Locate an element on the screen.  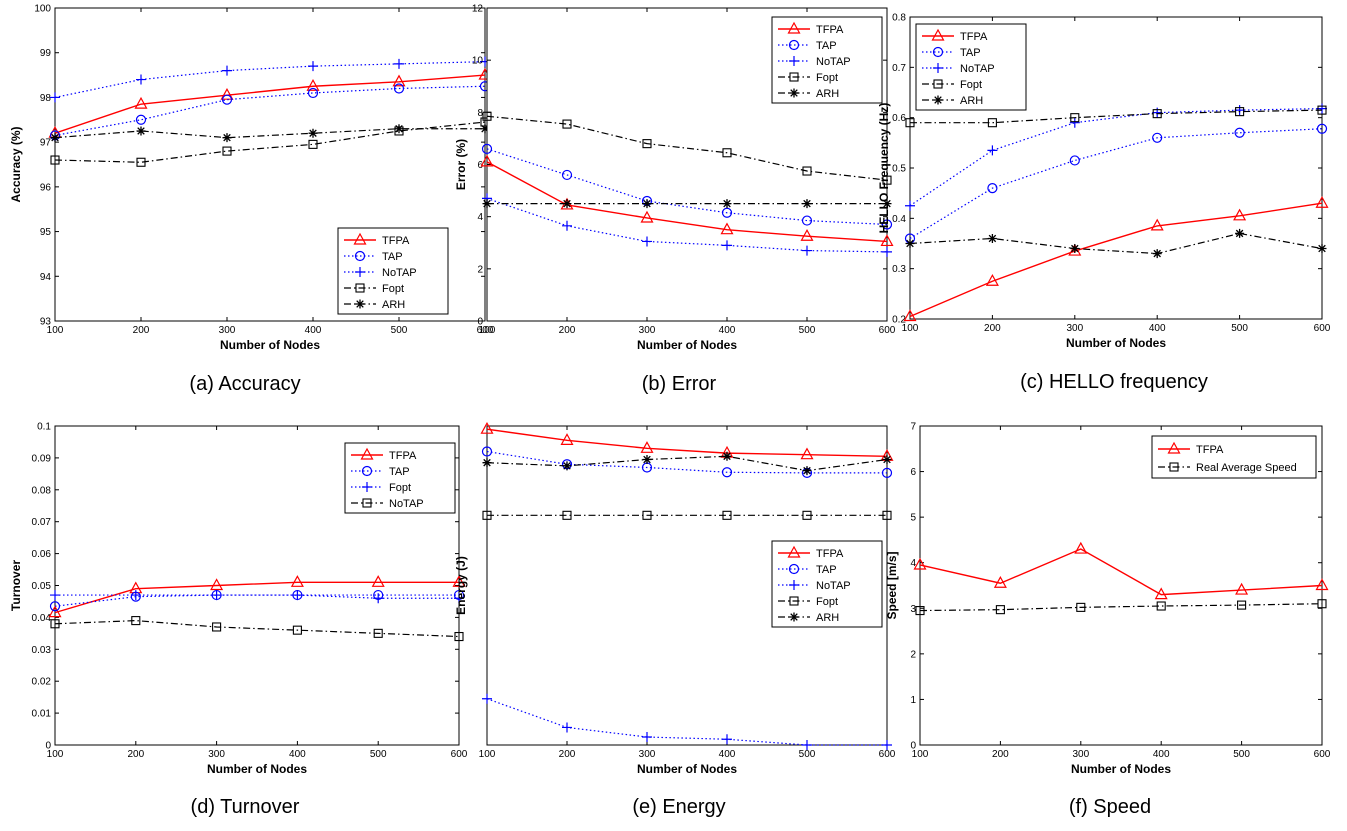
y-tick-label: 0.1 is located at coordinates (44, 427).